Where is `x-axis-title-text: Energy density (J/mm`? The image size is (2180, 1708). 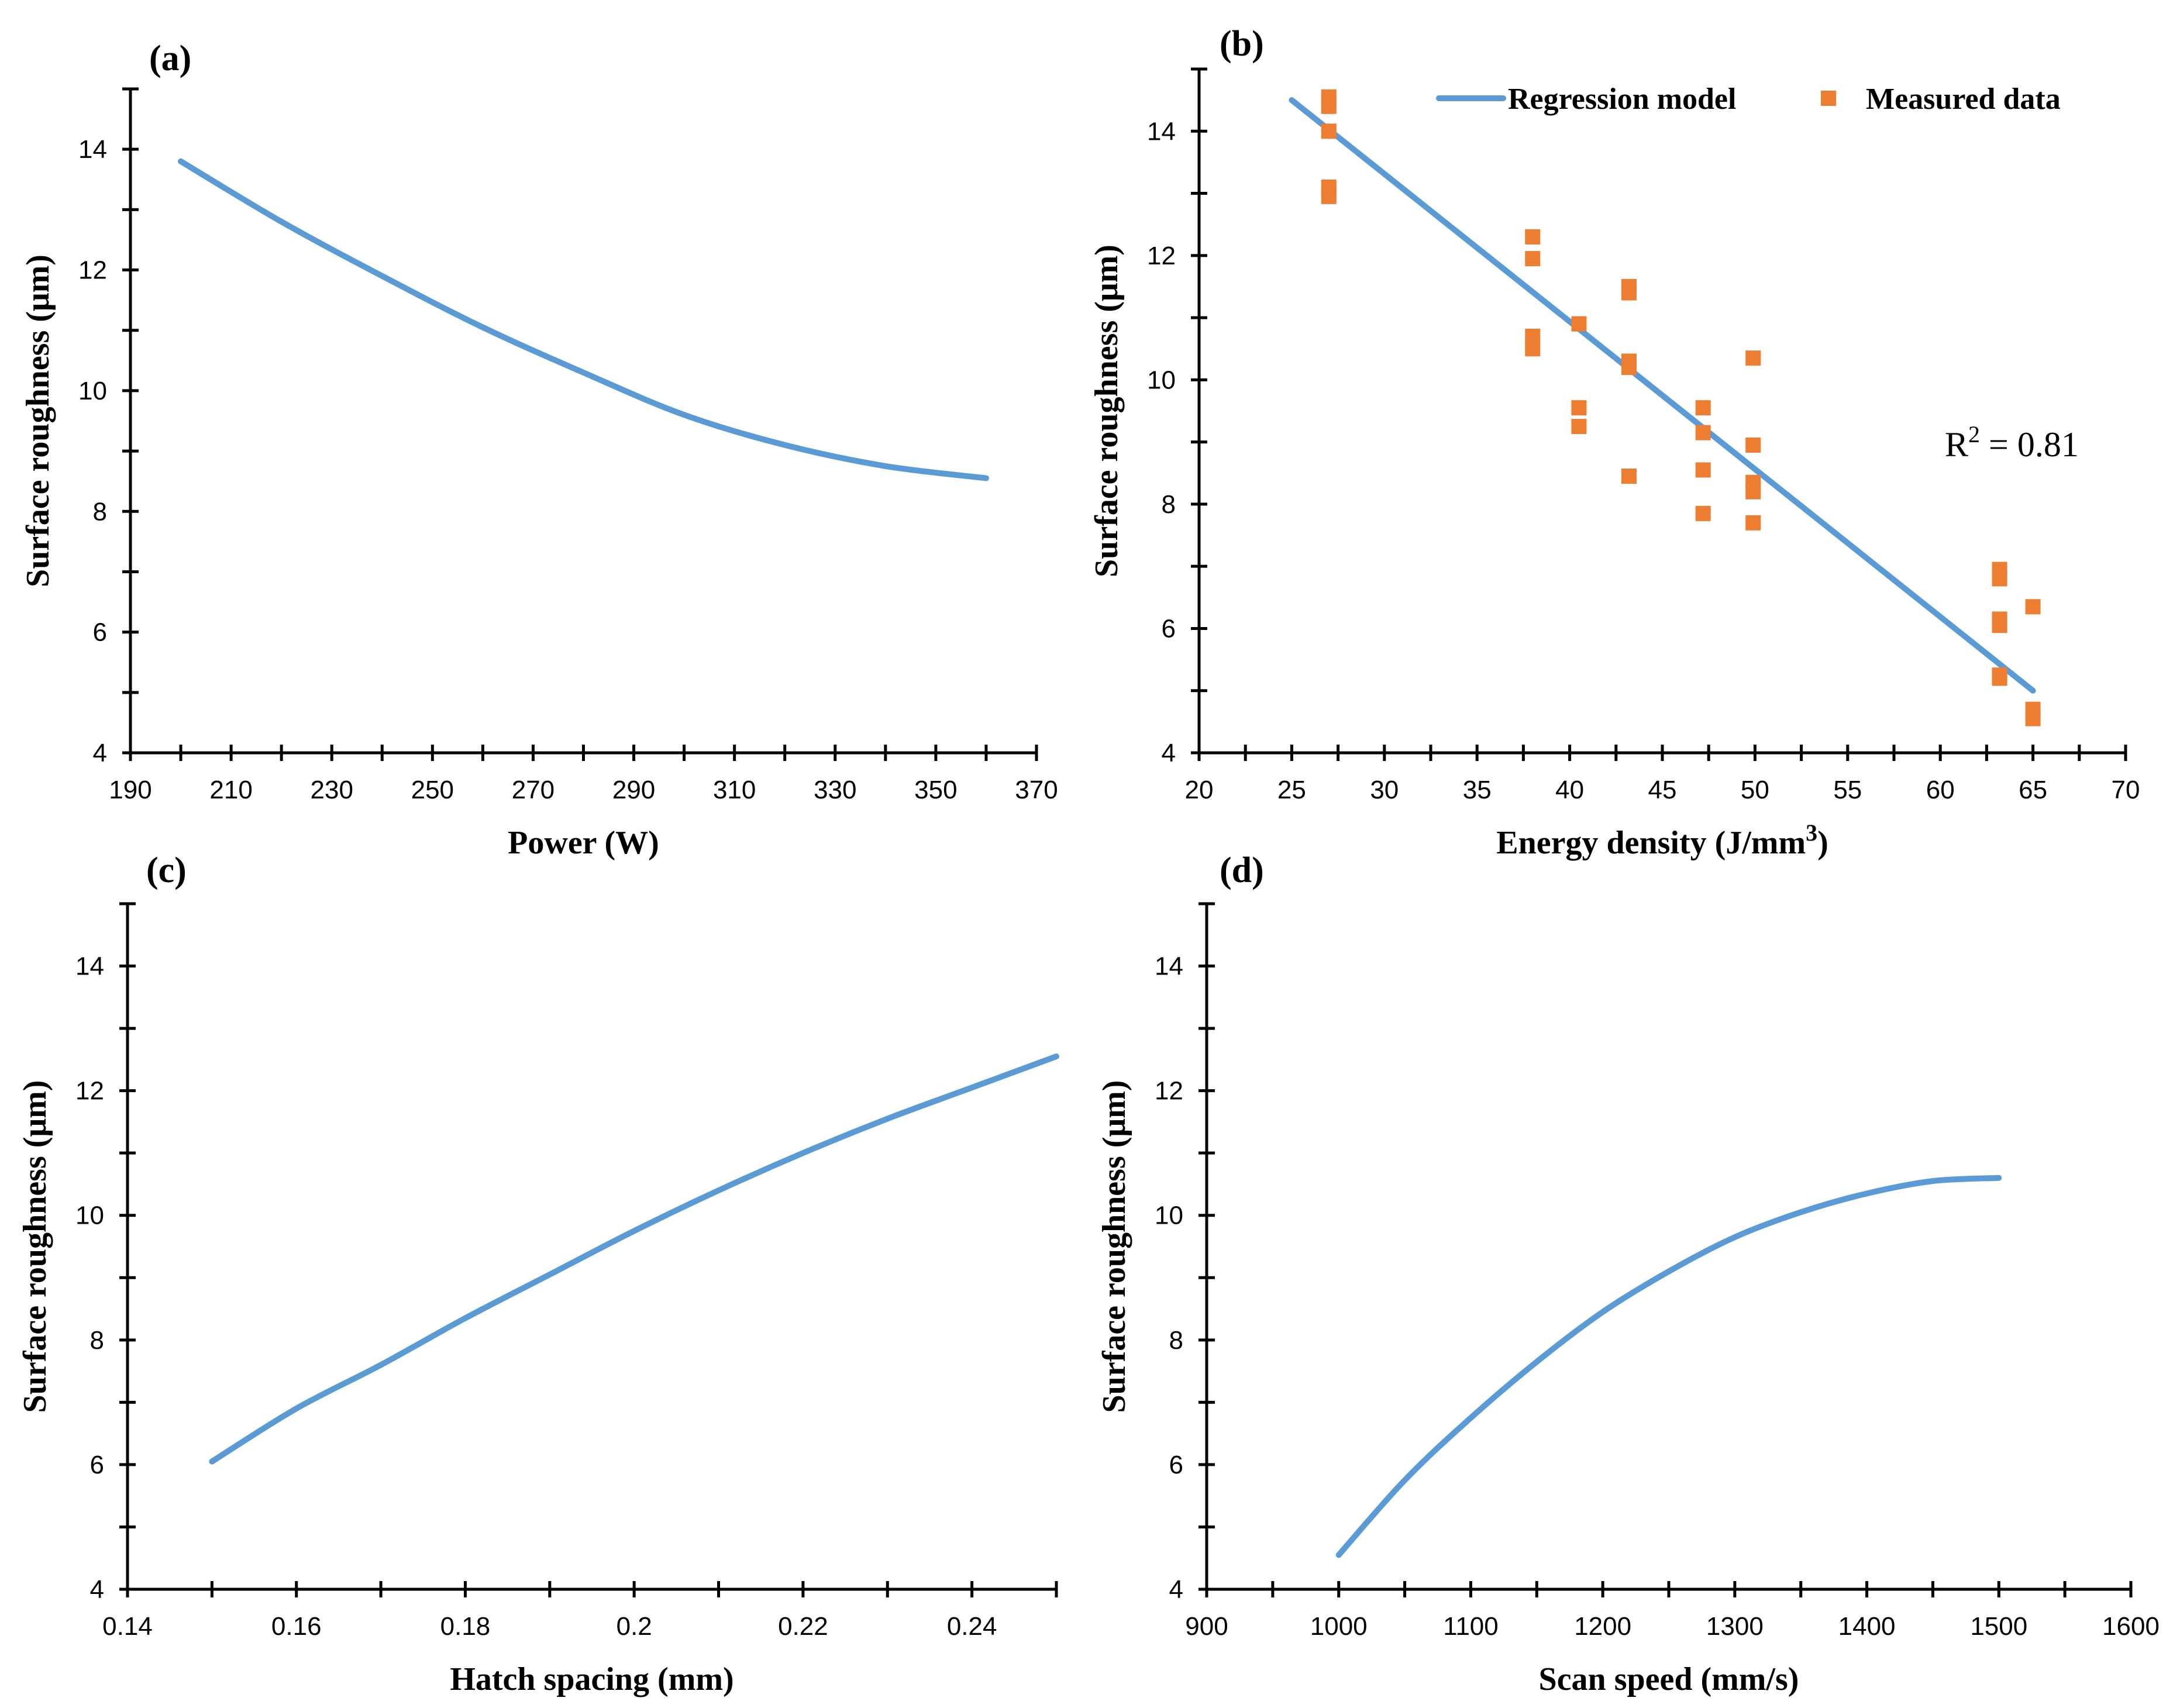
x-axis-title-text: Energy density (J/mm is located at coordinates (1651, 843).